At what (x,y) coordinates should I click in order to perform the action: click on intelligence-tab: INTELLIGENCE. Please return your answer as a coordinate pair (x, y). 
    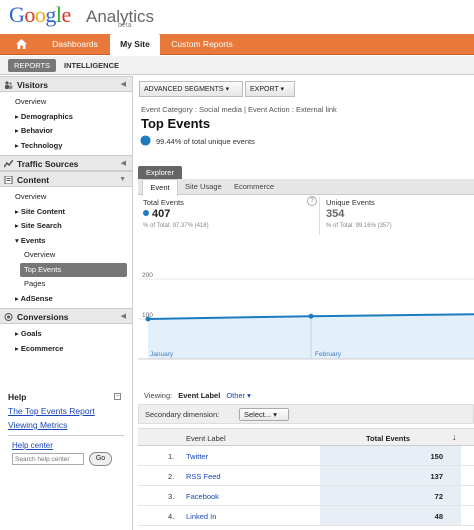
    Looking at the image, I should click on (92, 65).